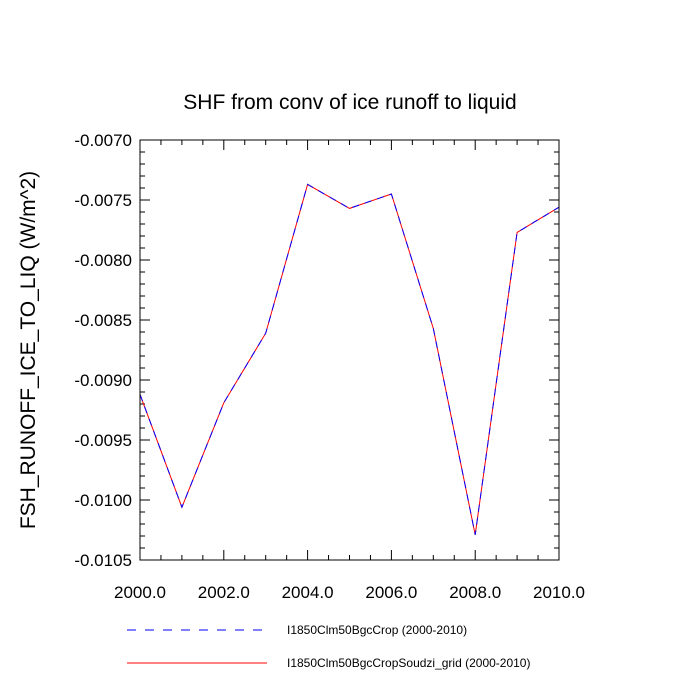 The height and width of the screenshot is (700, 700). Describe the element at coordinates (224, 592) in the screenshot. I see `x-tick-label: 2002.0` at that location.